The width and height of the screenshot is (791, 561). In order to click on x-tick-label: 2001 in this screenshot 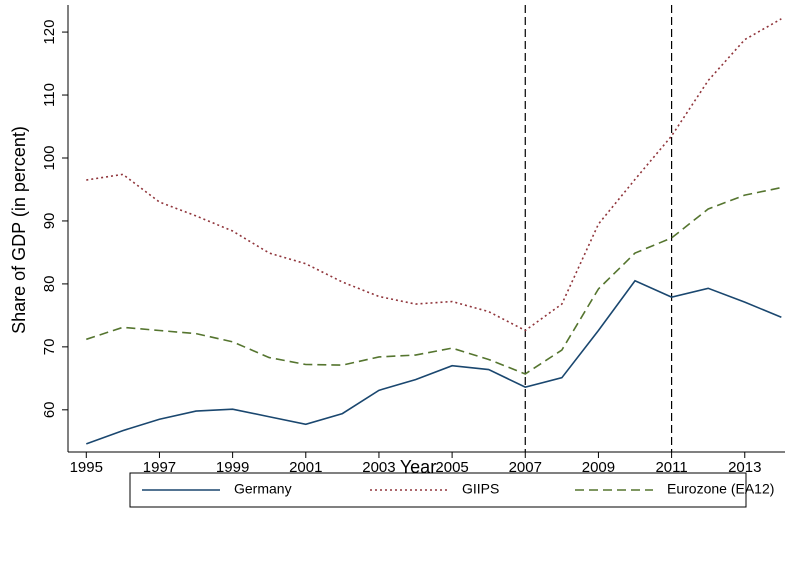, I will do `click(305, 467)`.